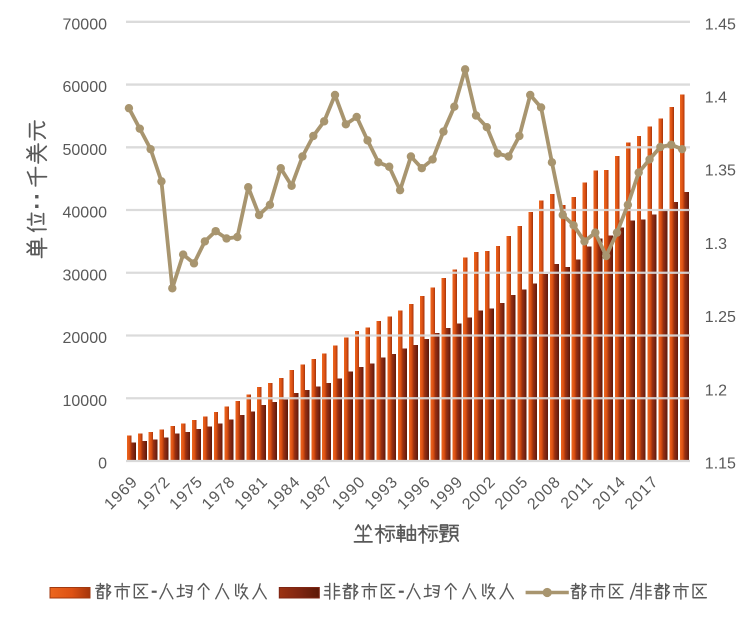  What do you see at coordinates (720, 171) in the screenshot?
I see `svg-text: 1.35` at bounding box center [720, 171].